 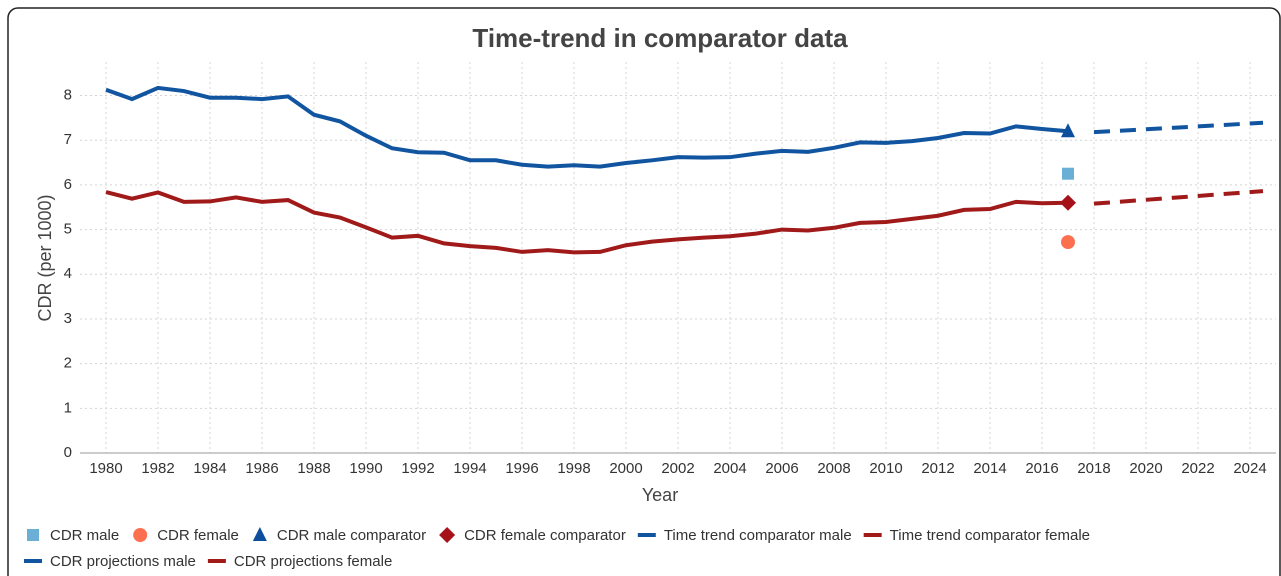 I want to click on x-tick-label: 2018, so click(x=1093, y=468).